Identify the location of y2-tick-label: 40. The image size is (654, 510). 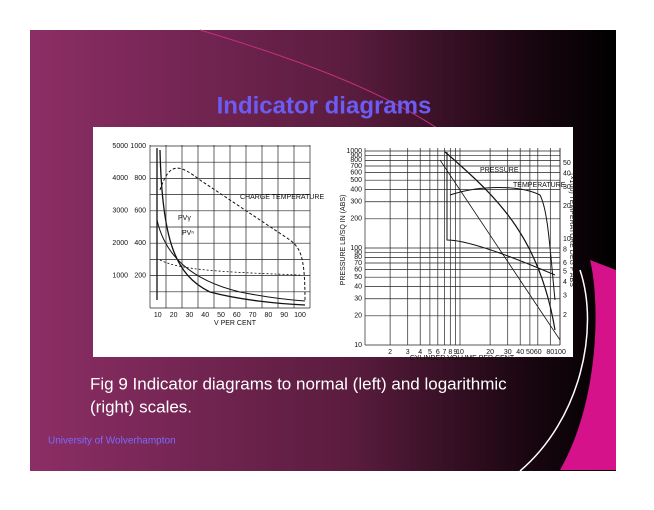
(567, 173).